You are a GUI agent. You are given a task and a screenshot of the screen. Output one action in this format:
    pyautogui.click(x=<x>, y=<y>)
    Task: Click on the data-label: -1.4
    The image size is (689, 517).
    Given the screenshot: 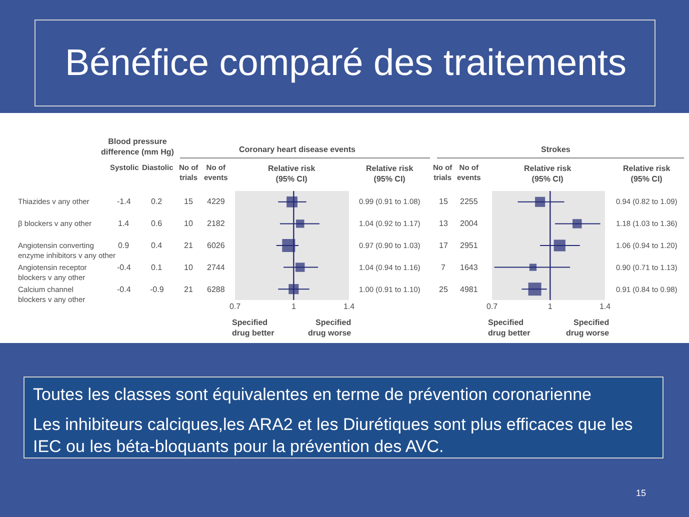 What is the action you would take?
    pyautogui.click(x=124, y=201)
    